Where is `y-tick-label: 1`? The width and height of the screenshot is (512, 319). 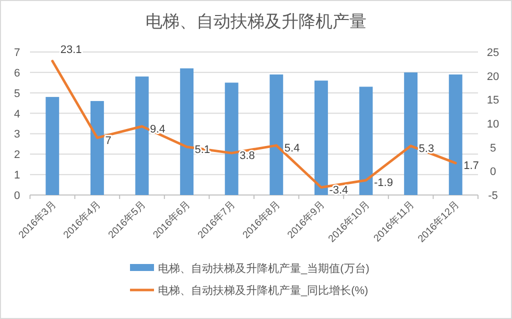
y-tick-label: 1 is located at coordinates (17, 176).